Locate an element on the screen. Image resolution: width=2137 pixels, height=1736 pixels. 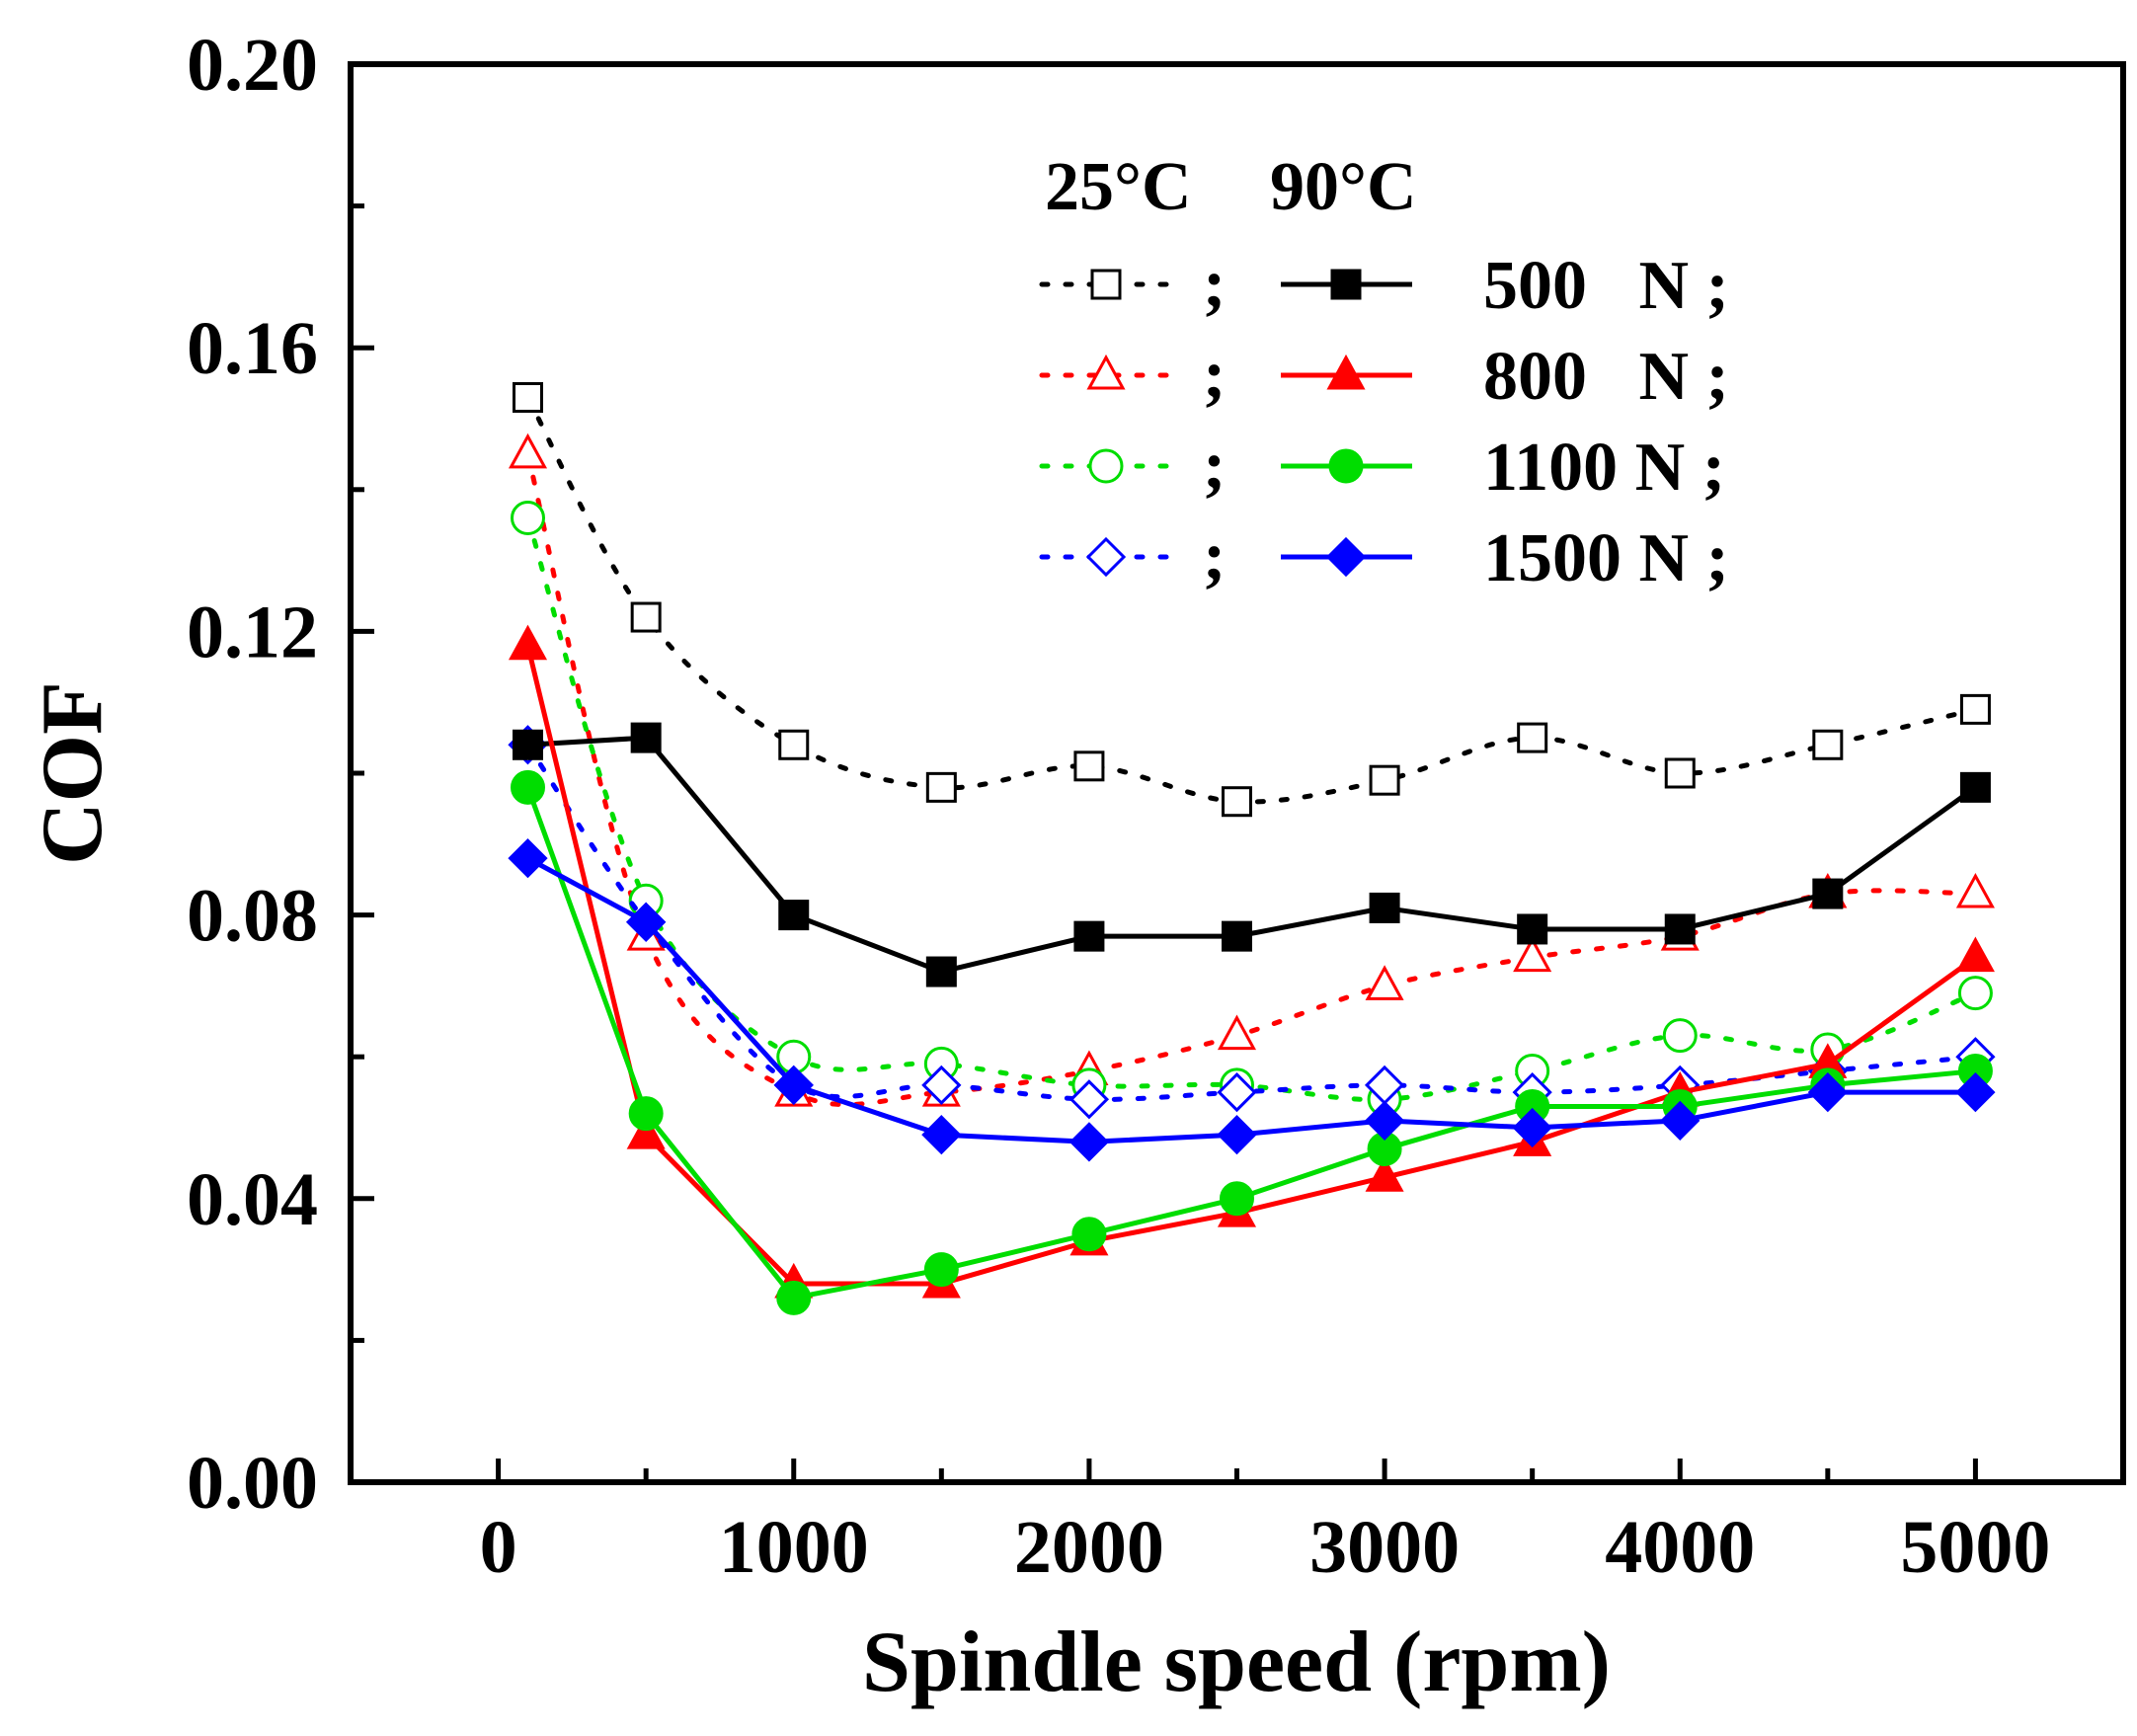
x-tick-label: 1000 is located at coordinates (794, 1547).